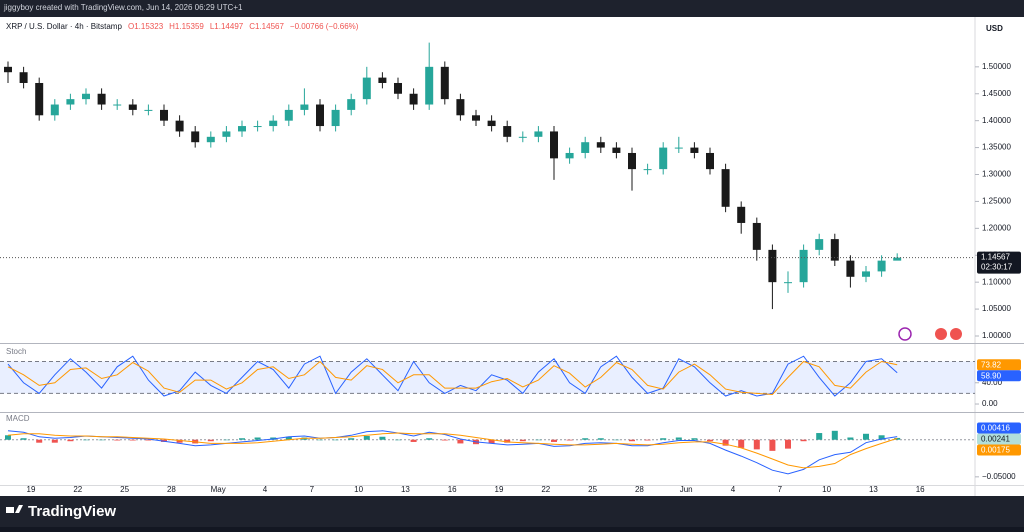  Describe the element at coordinates (996, 147) in the screenshot. I see `y-tick-label: 1.35000` at that location.